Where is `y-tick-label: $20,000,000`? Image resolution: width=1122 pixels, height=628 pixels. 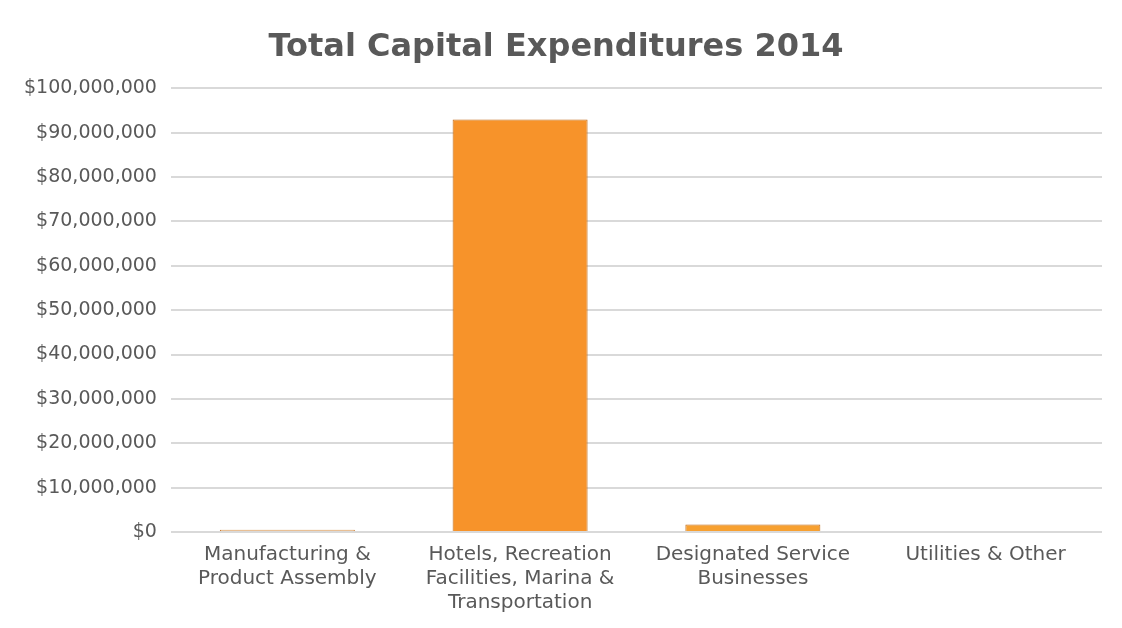
y-tick-label: $20,000,000 is located at coordinates (96, 441).